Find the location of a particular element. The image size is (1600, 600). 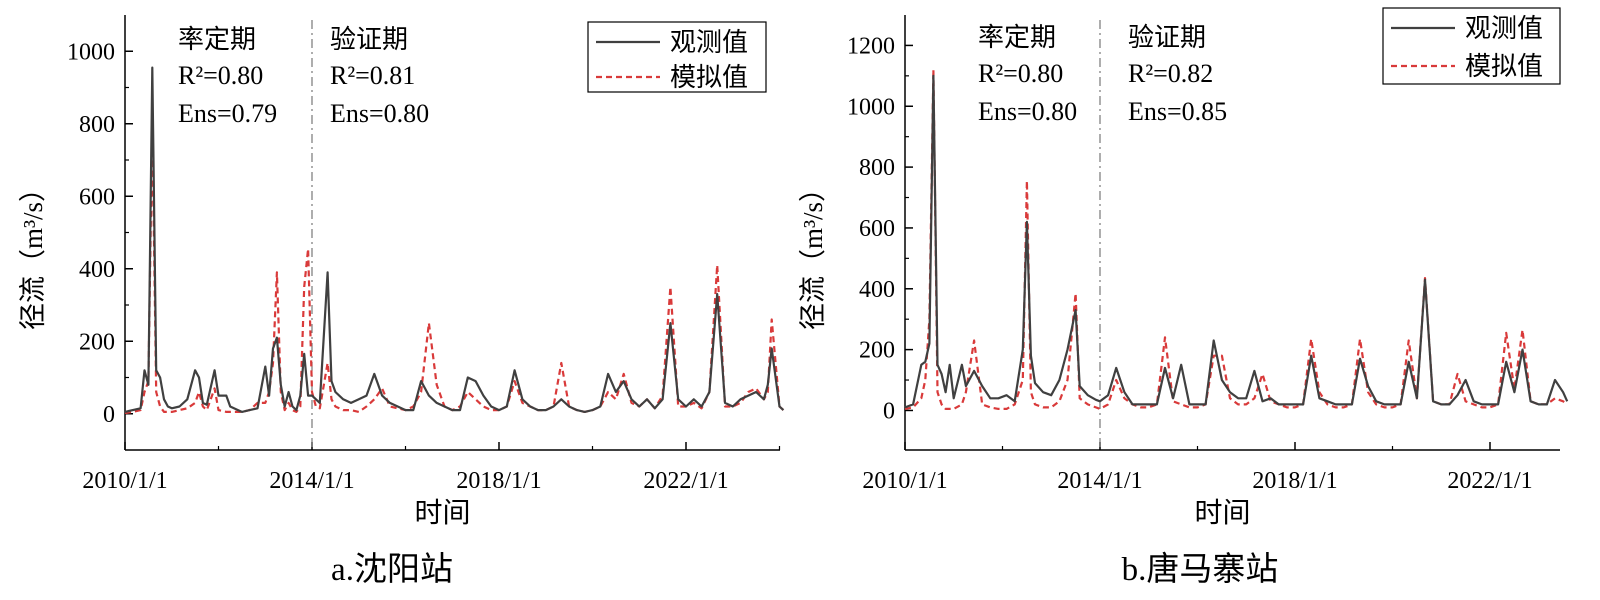

ens-annotation: Ens=0.79 is located at coordinates (227, 113).